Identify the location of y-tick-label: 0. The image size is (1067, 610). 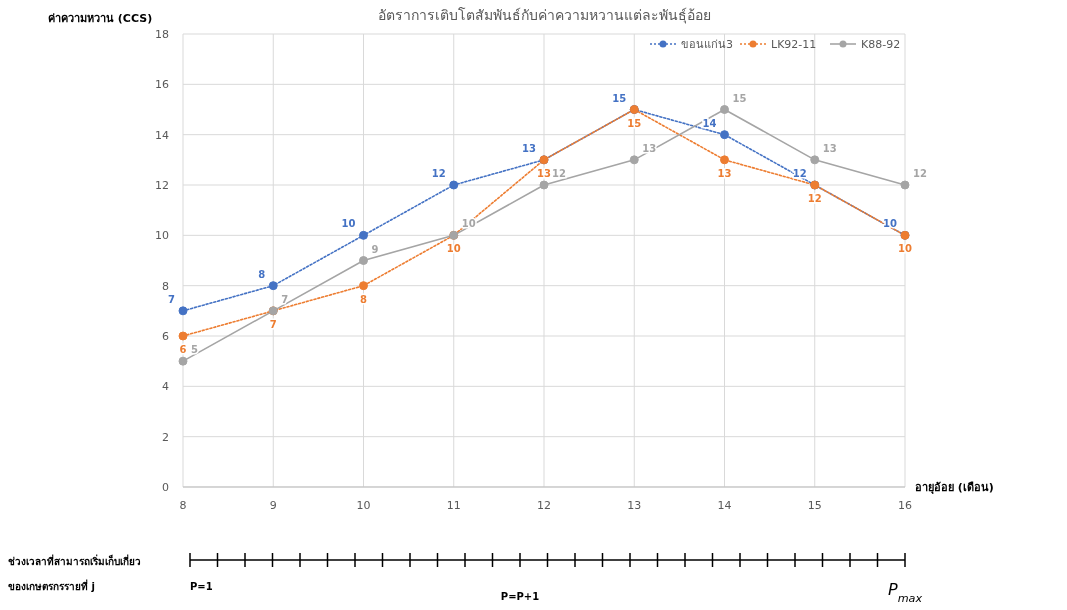
(165, 487).